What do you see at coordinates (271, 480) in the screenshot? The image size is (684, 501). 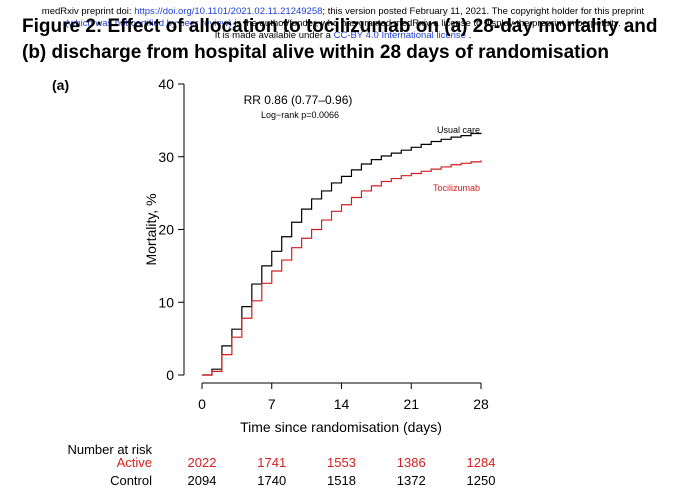 I see `risk-value: 1740` at bounding box center [271, 480].